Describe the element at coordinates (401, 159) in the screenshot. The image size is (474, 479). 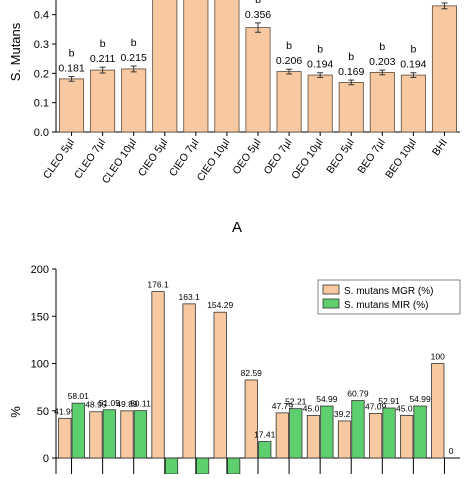
I see `x-tick-label: BEO 10µl` at that location.